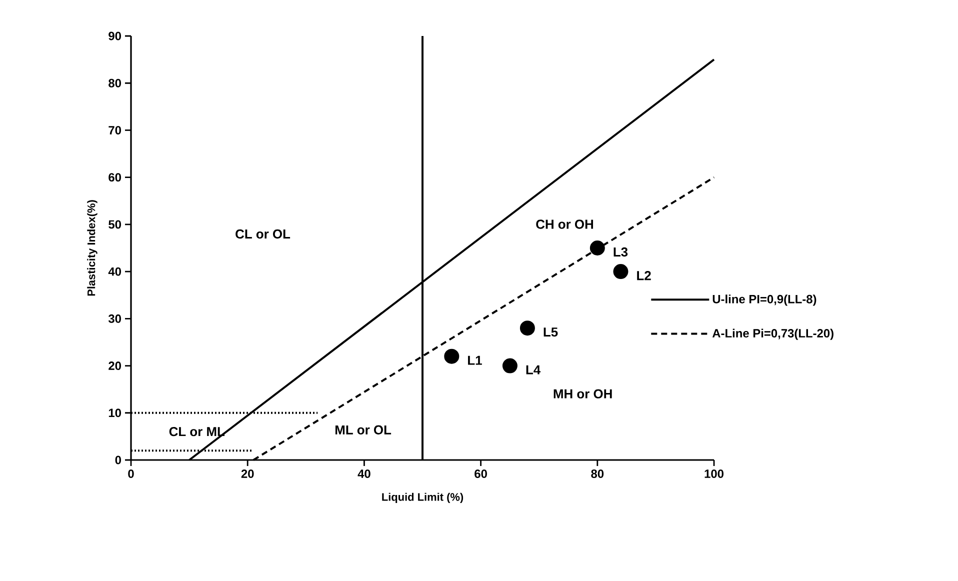 This screenshot has height=581, width=958. I want to click on y-tick-label: 70, so click(114, 130).